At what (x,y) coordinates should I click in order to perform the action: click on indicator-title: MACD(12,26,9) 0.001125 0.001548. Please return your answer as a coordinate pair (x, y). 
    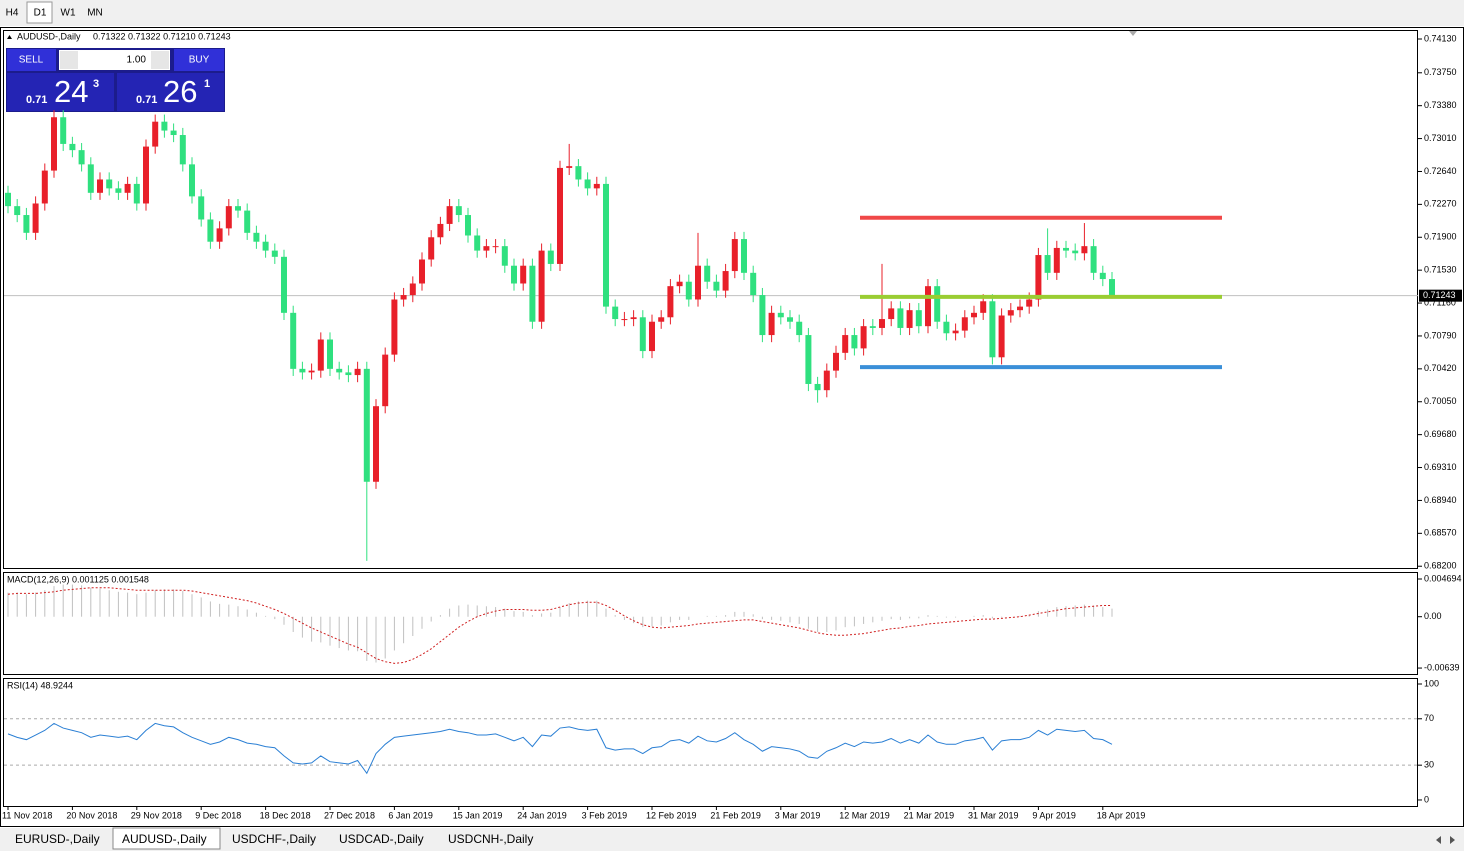
    Looking at the image, I should click on (78, 579).